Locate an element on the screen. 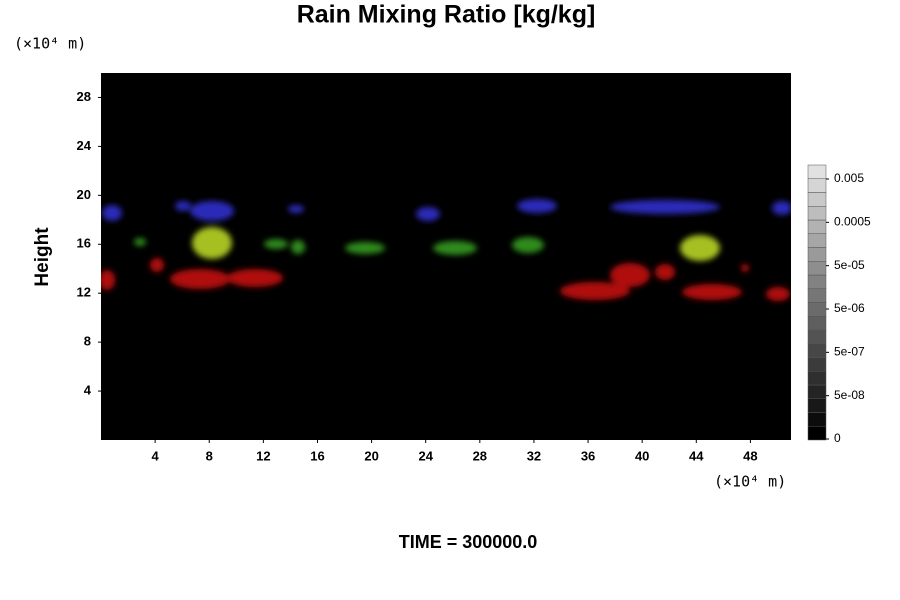  y-tick-label: 20 is located at coordinates (84, 194).